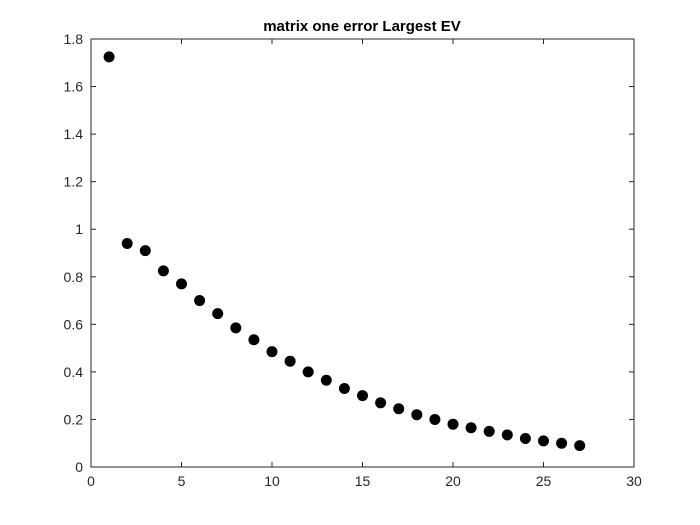  What do you see at coordinates (544, 481) in the screenshot?
I see `x-tick-label: 25` at bounding box center [544, 481].